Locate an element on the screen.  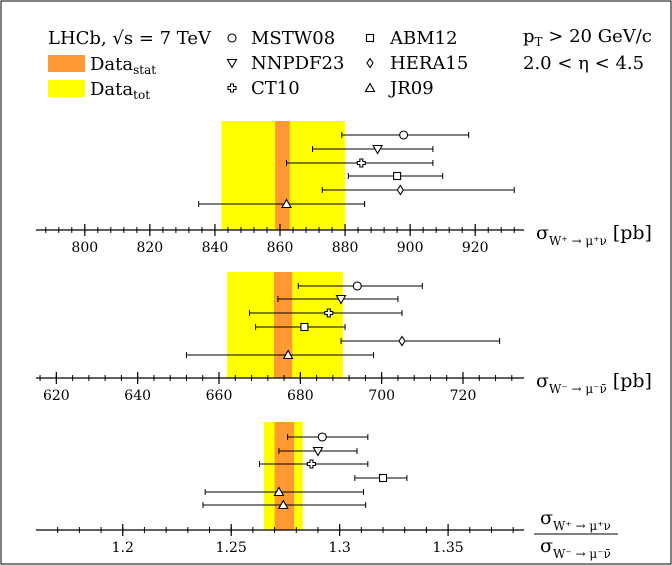
energy-label: √s = 7 TeV is located at coordinates (162, 38).